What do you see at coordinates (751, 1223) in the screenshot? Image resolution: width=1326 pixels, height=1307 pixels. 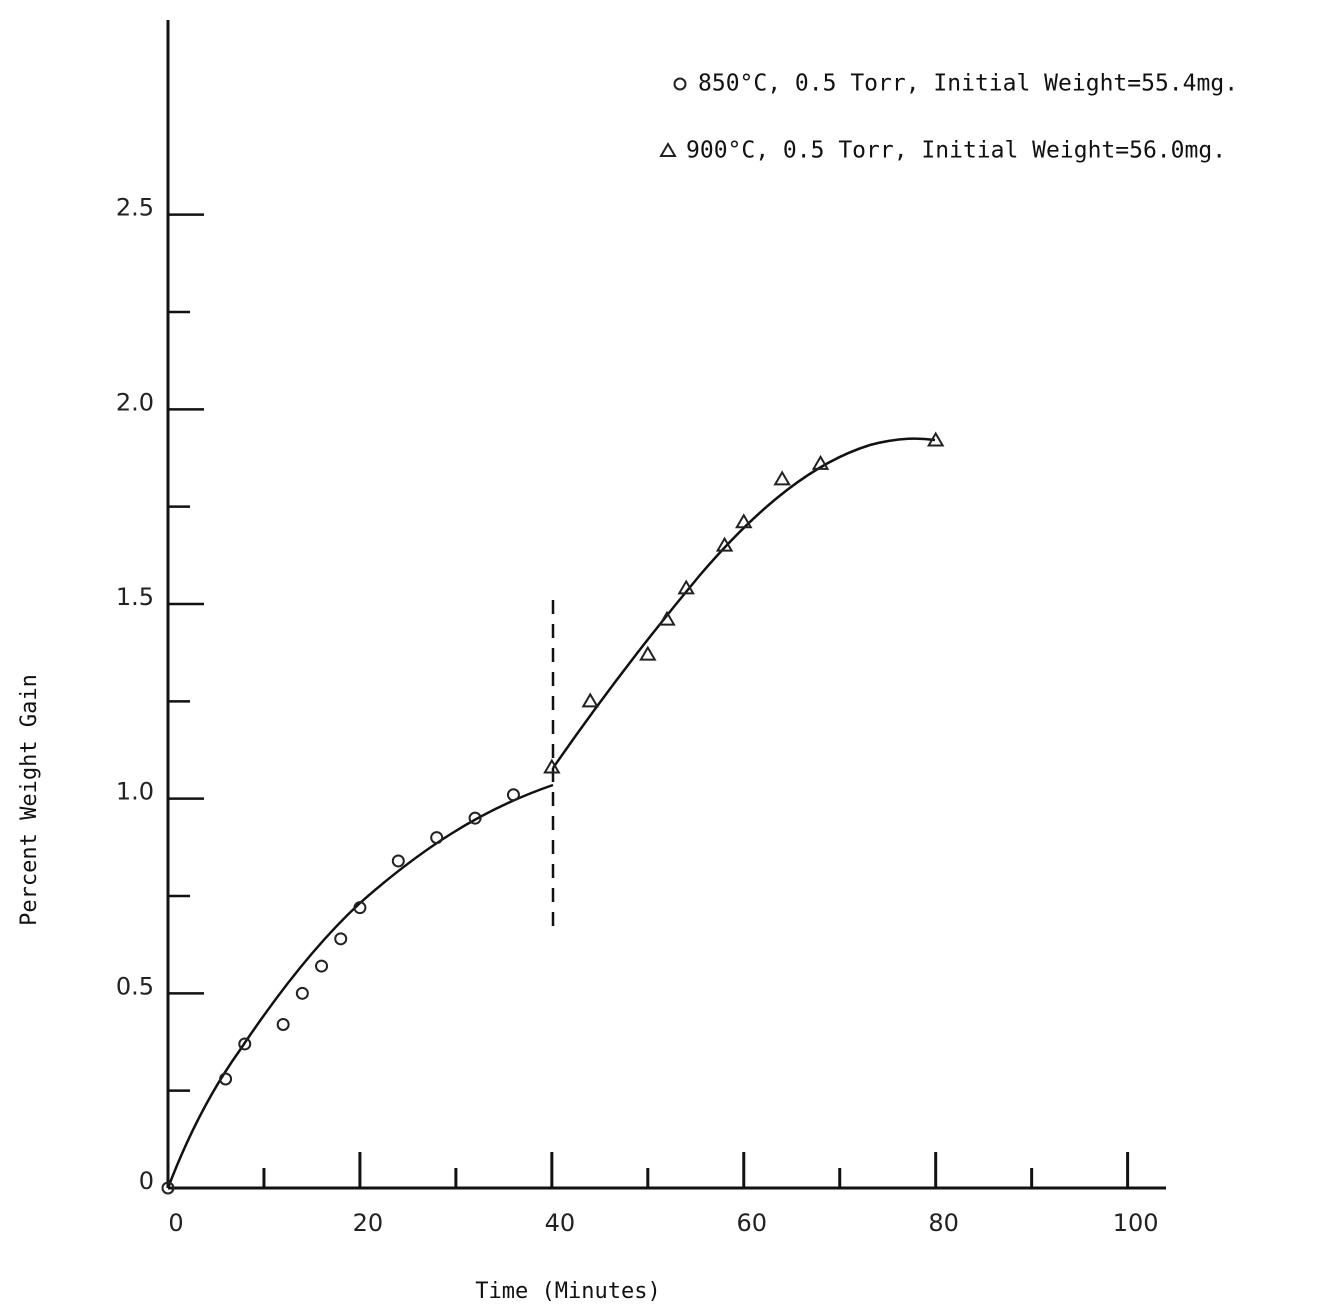 I see `x-tick-label: 60` at bounding box center [751, 1223].